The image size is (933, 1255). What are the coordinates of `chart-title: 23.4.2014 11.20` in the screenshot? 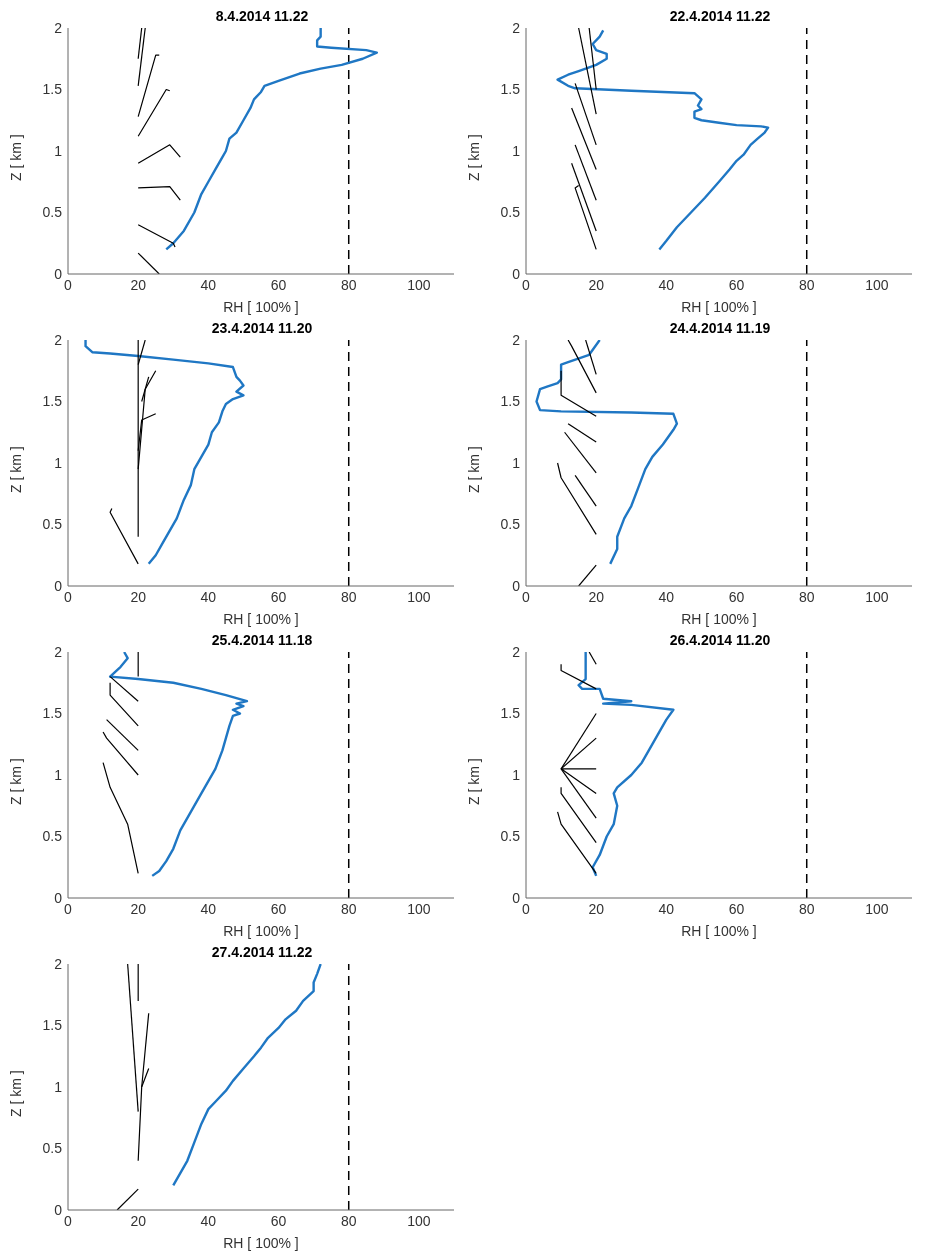 It's located at (262, 328).